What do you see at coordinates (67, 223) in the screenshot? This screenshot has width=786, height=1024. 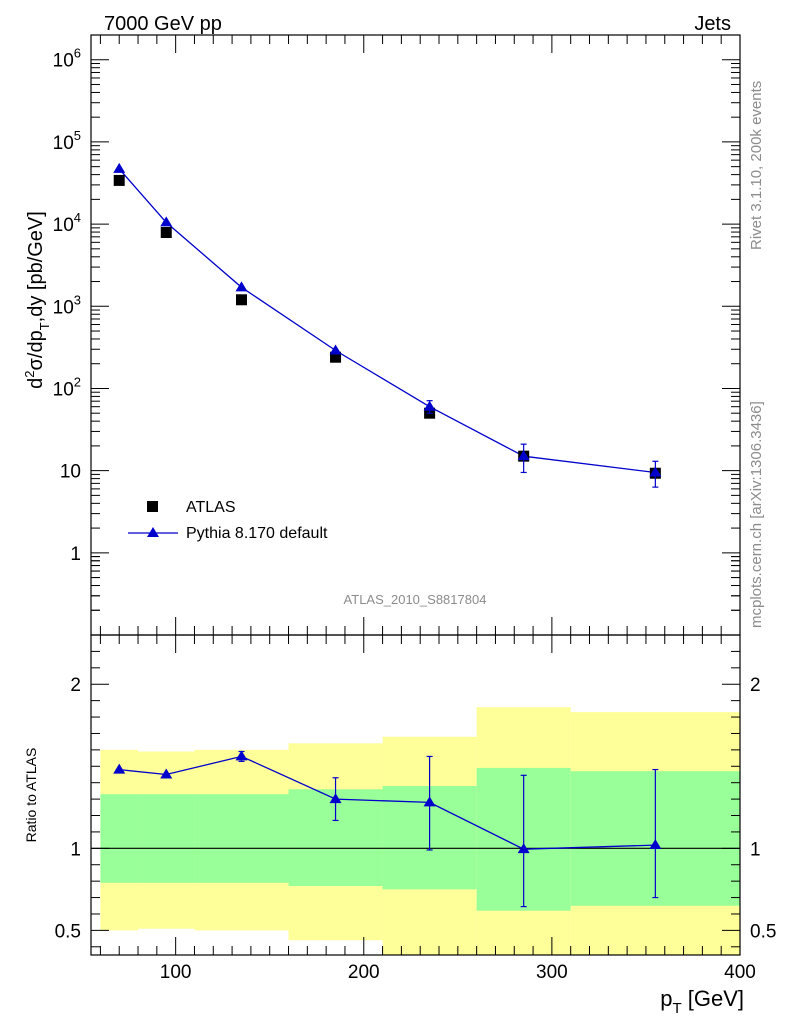 I see `main-y-tick-label: 10⁴` at bounding box center [67, 223].